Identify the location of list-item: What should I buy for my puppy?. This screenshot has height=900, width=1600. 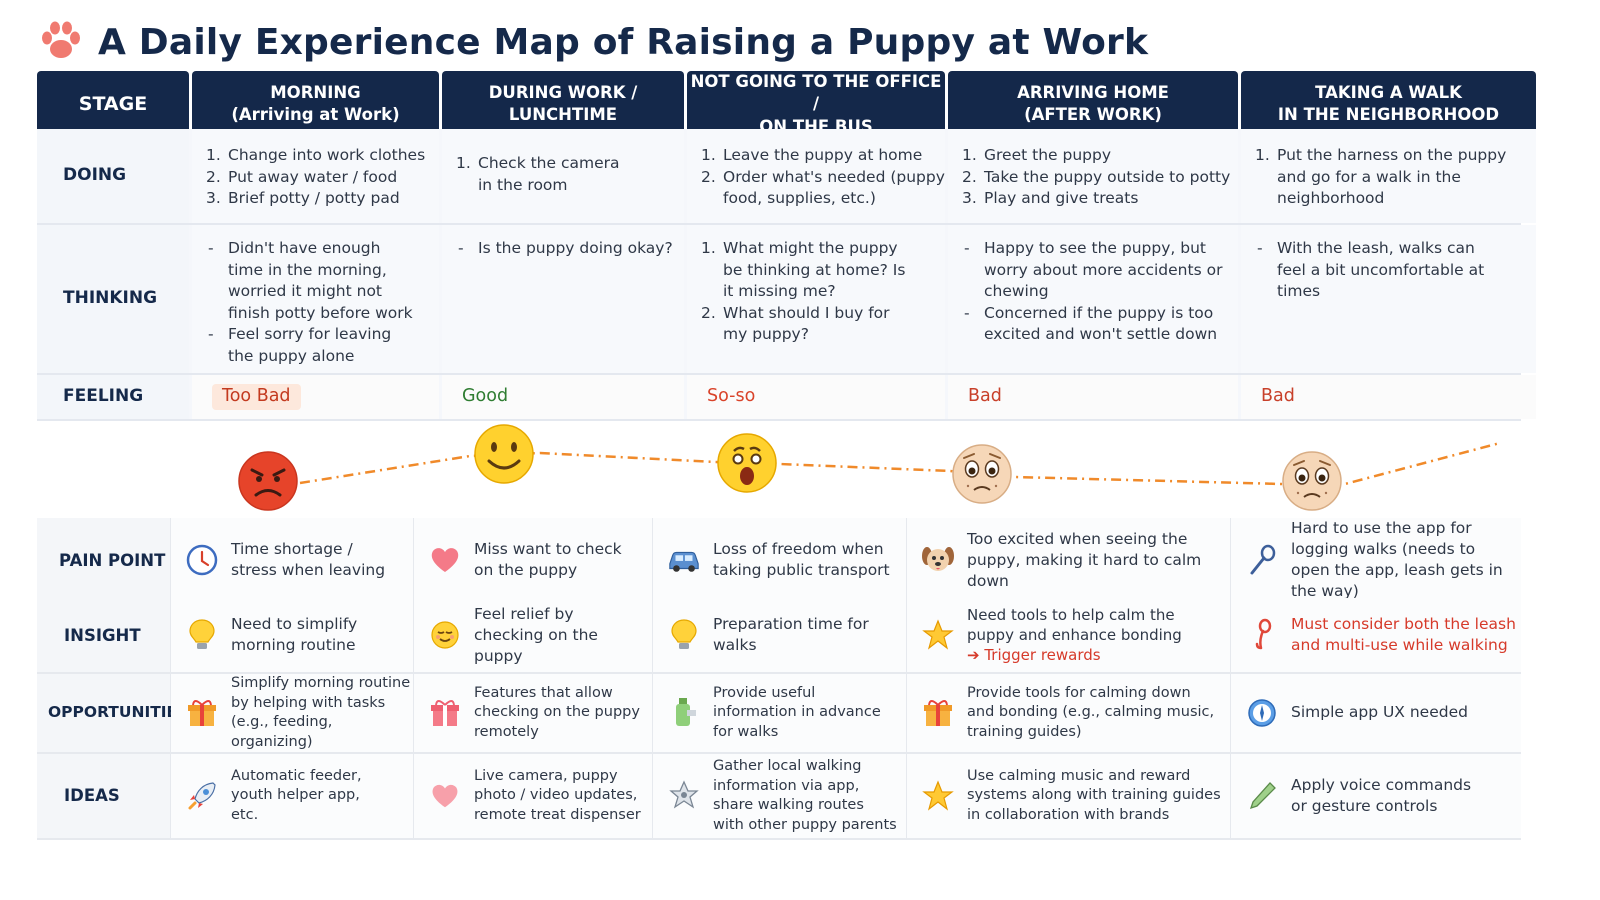
(809, 324).